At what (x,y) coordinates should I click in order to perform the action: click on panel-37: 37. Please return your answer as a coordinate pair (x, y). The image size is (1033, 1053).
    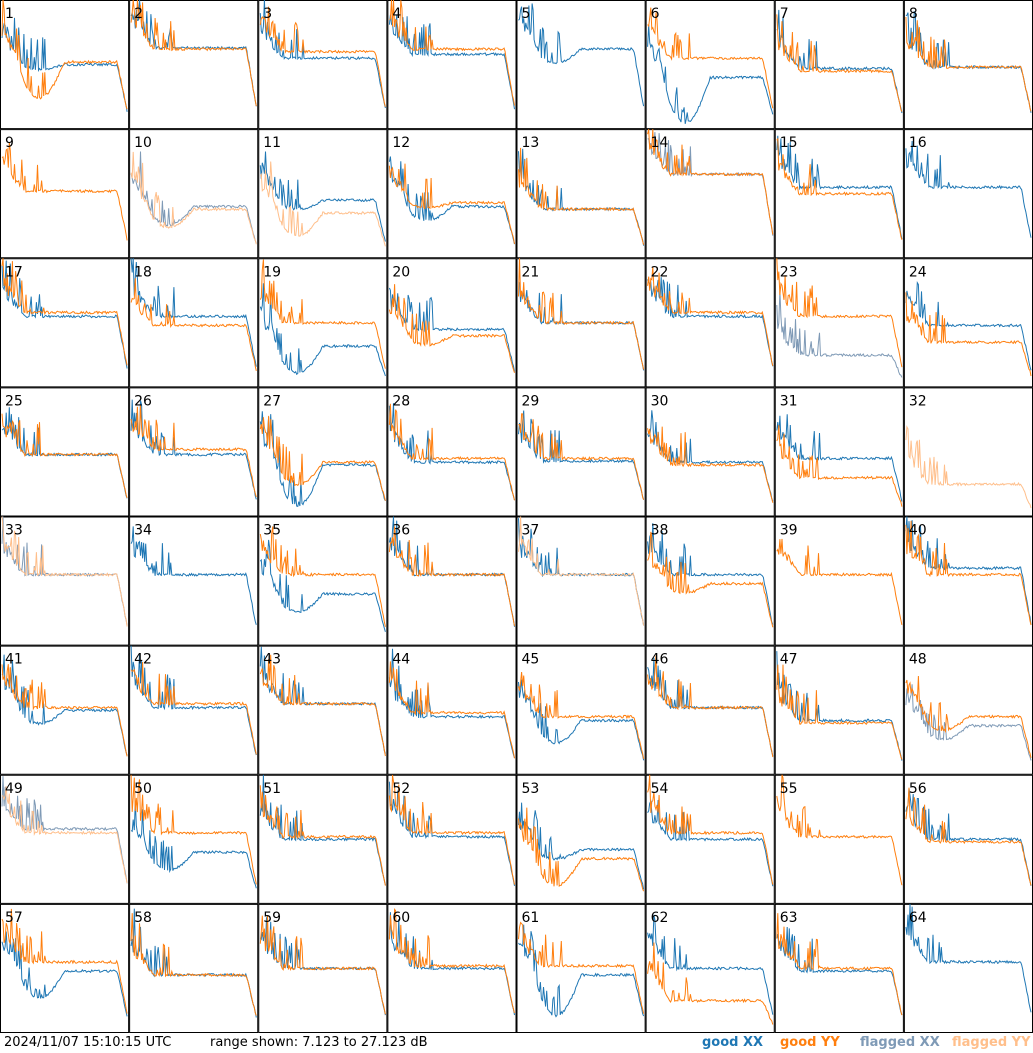
    Looking at the image, I should click on (581, 581).